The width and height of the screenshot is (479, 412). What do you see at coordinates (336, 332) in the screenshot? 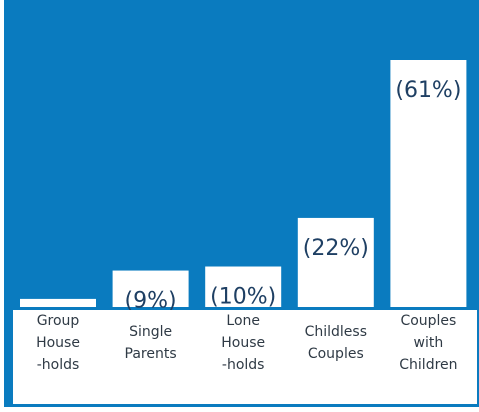
I see `category-label: Childless` at bounding box center [336, 332].